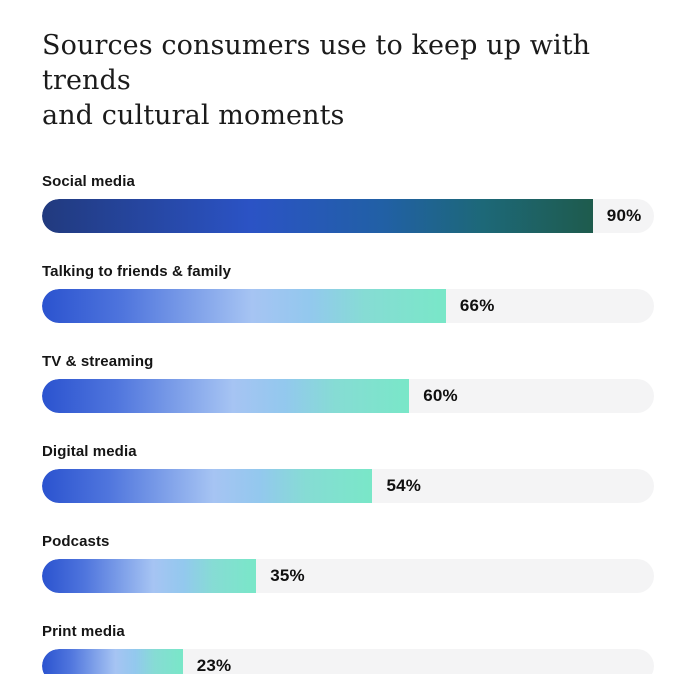 The height and width of the screenshot is (674, 700). I want to click on bar-row: TV & streaming 60%, so click(348, 383).